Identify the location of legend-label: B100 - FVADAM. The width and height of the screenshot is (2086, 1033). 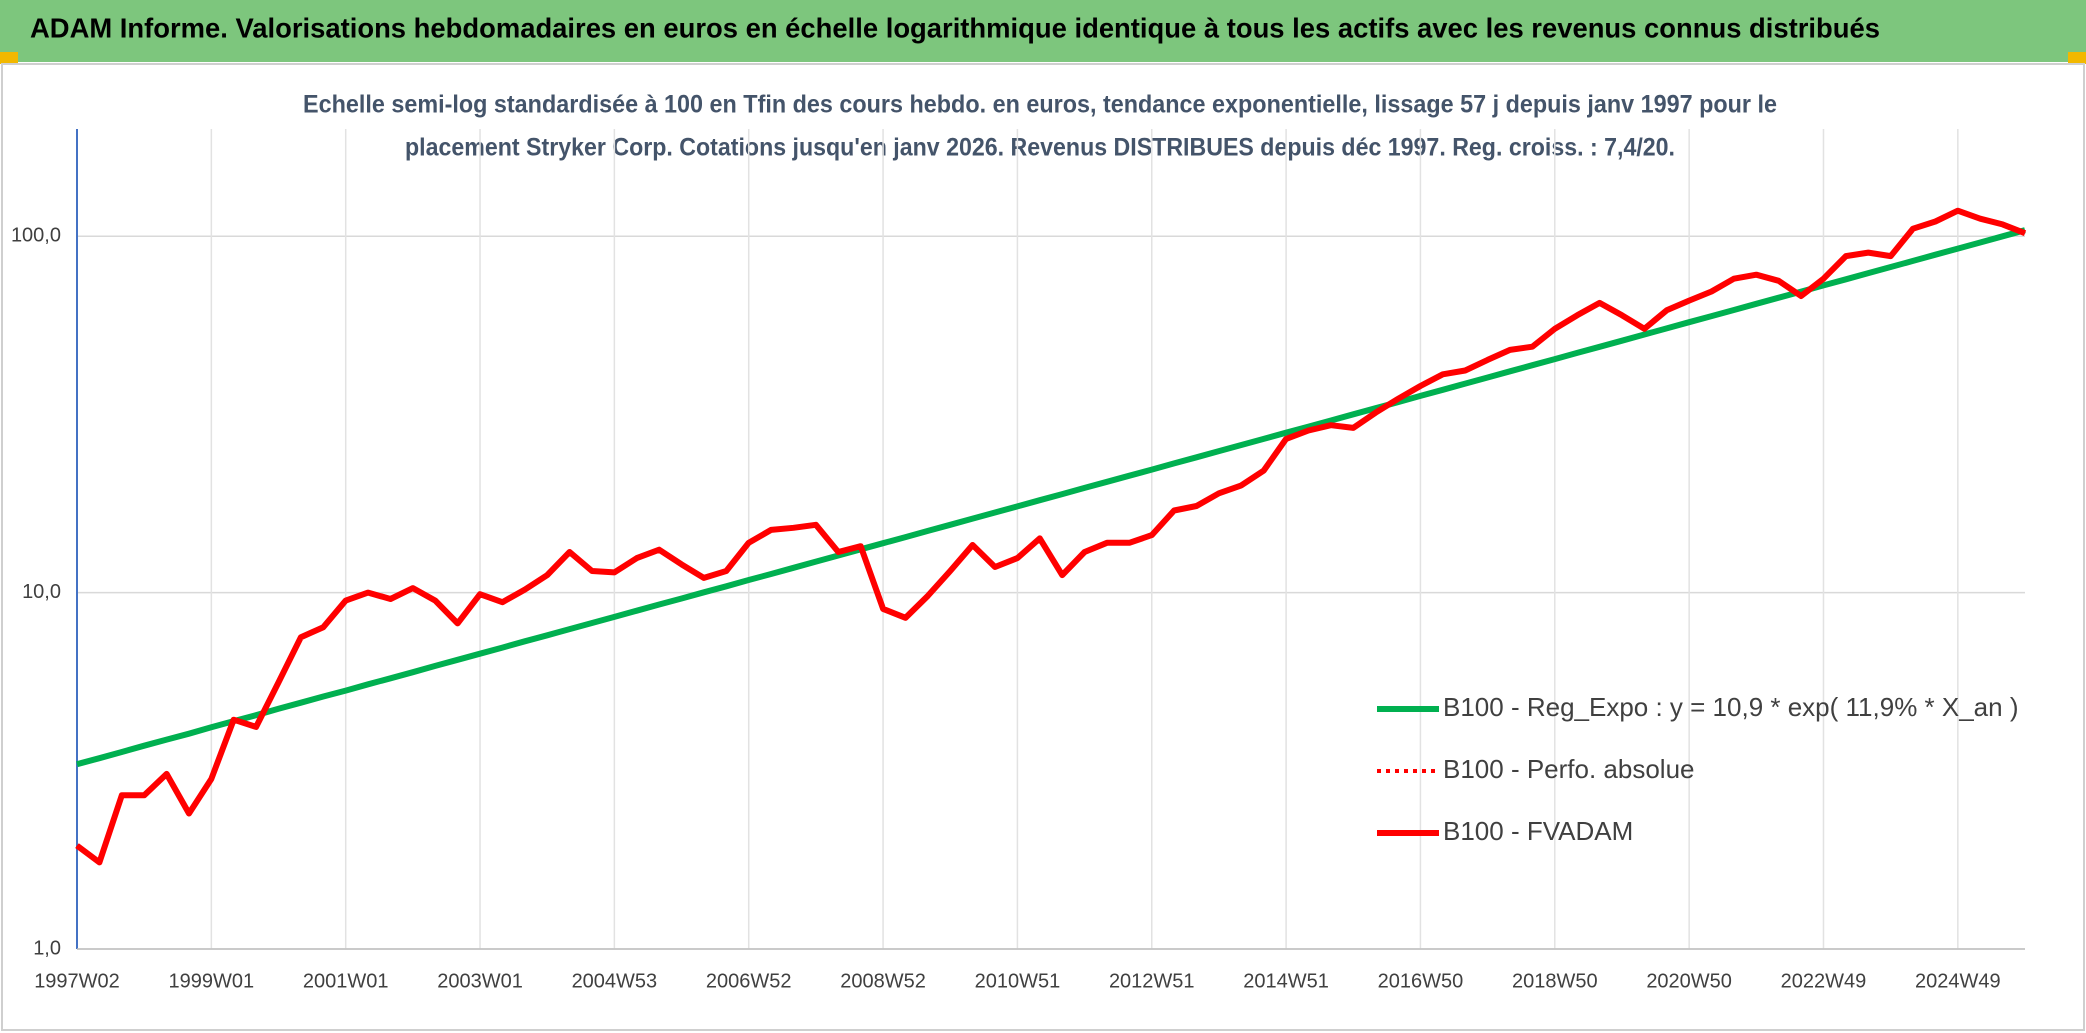
(1538, 831).